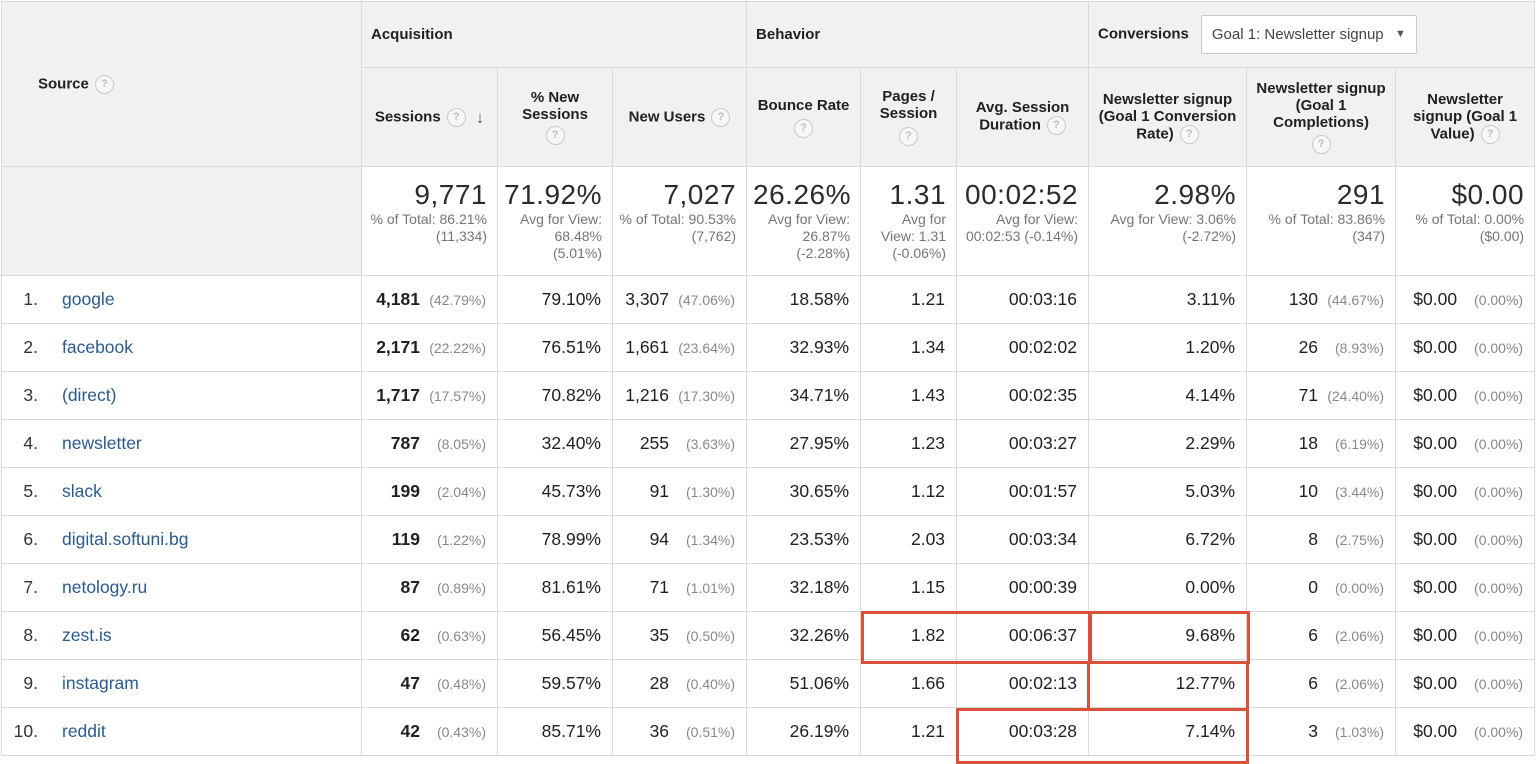  Describe the element at coordinates (461, 636) in the screenshot. I see `sessions-percent: (0.63%)` at that location.